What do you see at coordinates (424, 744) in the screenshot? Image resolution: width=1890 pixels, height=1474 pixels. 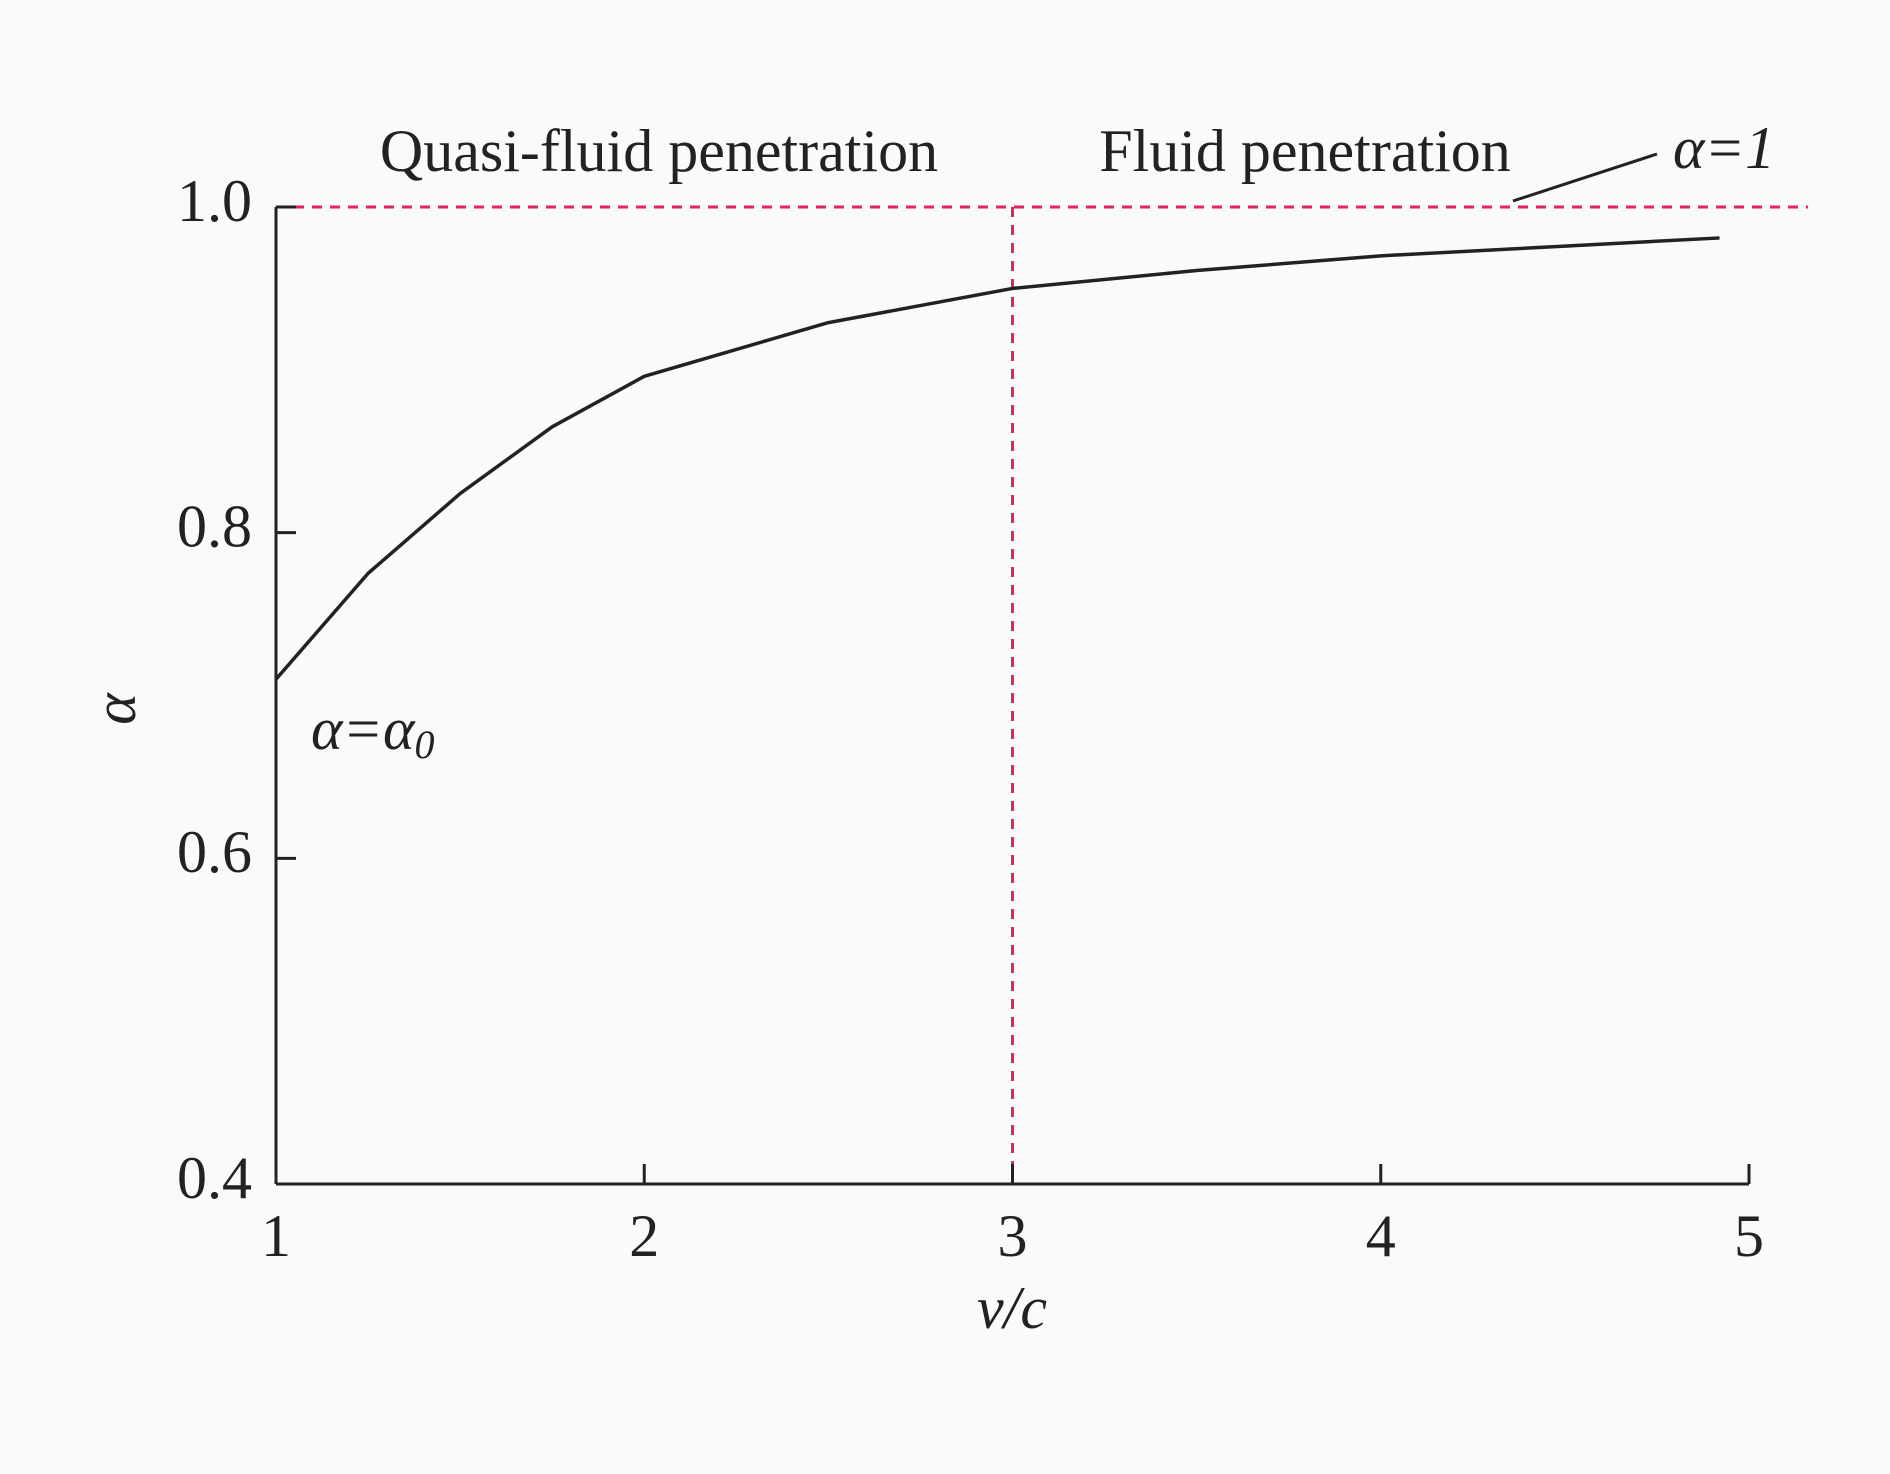 I see `annotation-subscript: 0` at bounding box center [424, 744].